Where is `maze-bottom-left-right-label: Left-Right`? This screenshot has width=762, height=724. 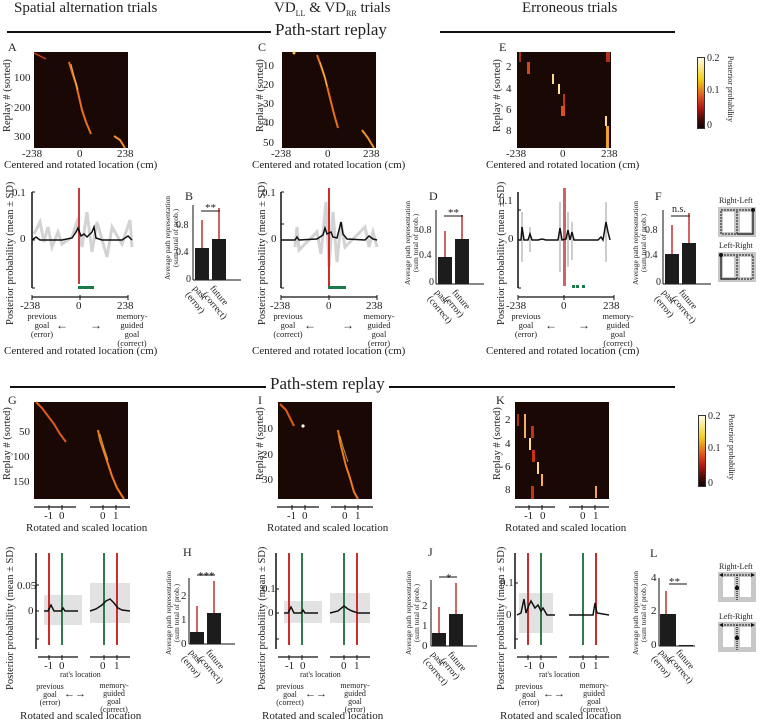
maze-bottom-left-right-label: Left-Right is located at coordinates (736, 616).